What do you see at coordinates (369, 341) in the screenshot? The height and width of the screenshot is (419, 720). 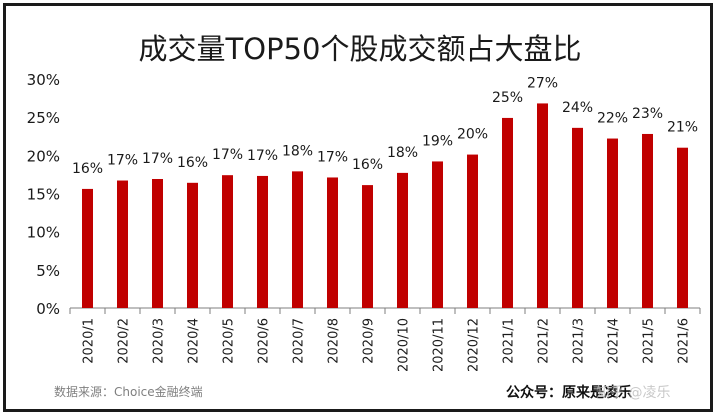 I see `x-tick-label: 2020/9` at bounding box center [369, 341].